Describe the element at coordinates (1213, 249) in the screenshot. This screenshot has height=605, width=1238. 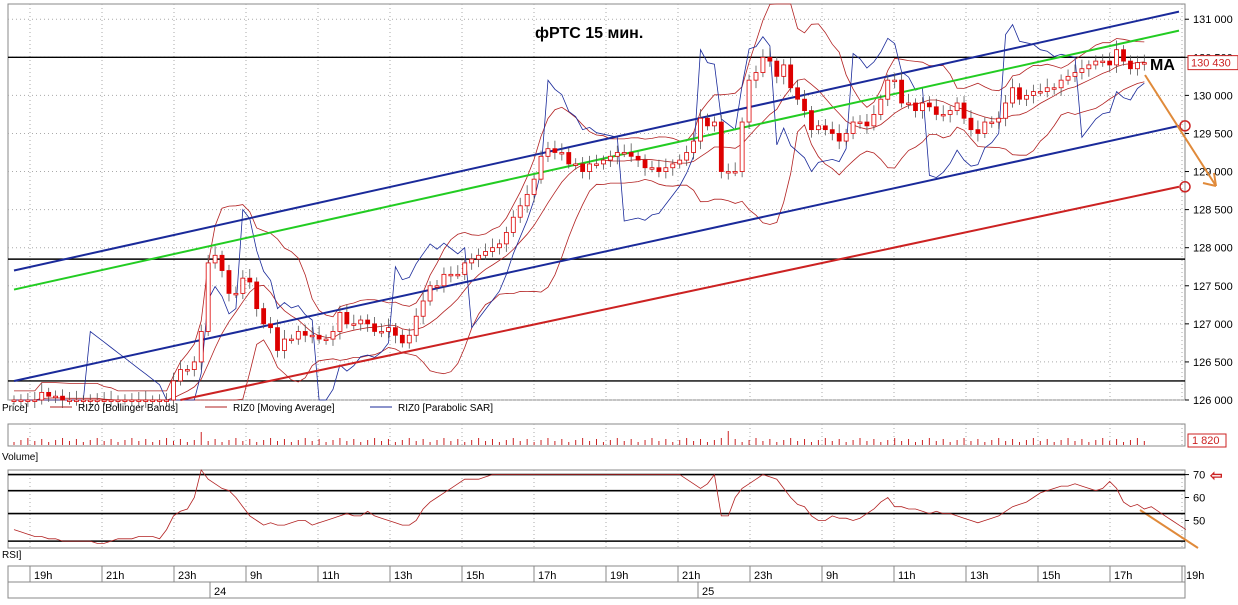
I see `y-tick-label: 128 000` at that location.